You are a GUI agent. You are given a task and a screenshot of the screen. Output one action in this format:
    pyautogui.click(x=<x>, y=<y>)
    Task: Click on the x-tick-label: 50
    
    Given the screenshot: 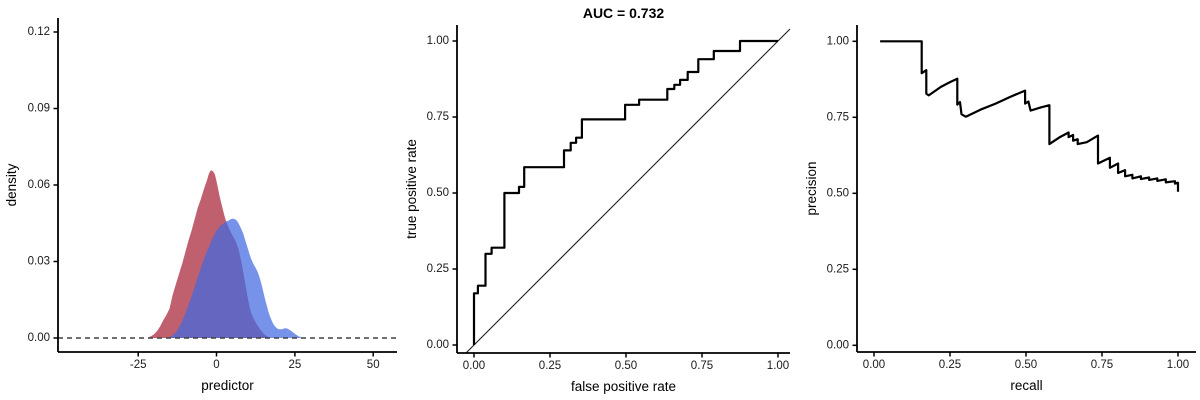 What is the action you would take?
    pyautogui.click(x=373, y=365)
    